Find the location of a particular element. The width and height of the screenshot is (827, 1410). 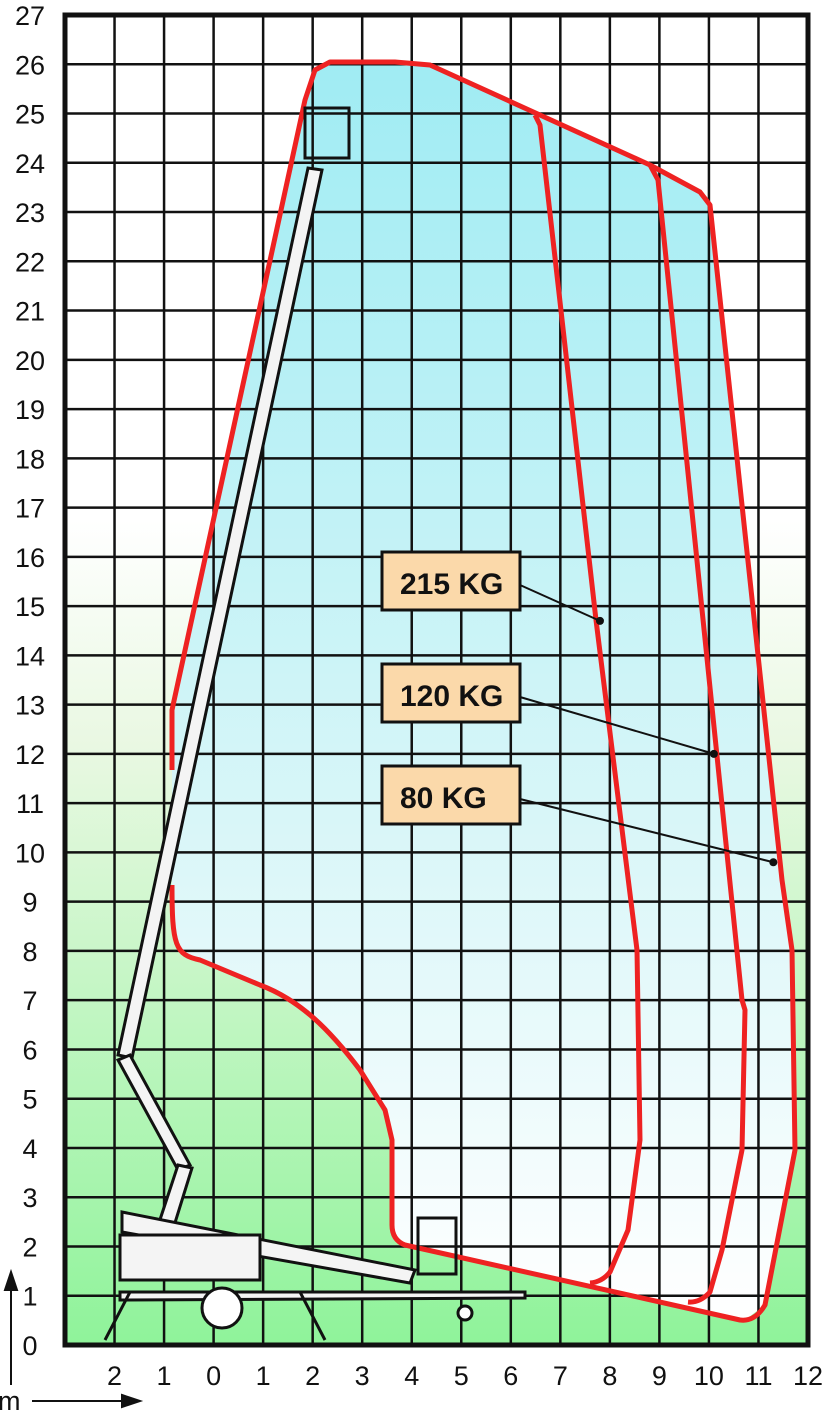

y-tick-label: 8 is located at coordinates (29, 952).